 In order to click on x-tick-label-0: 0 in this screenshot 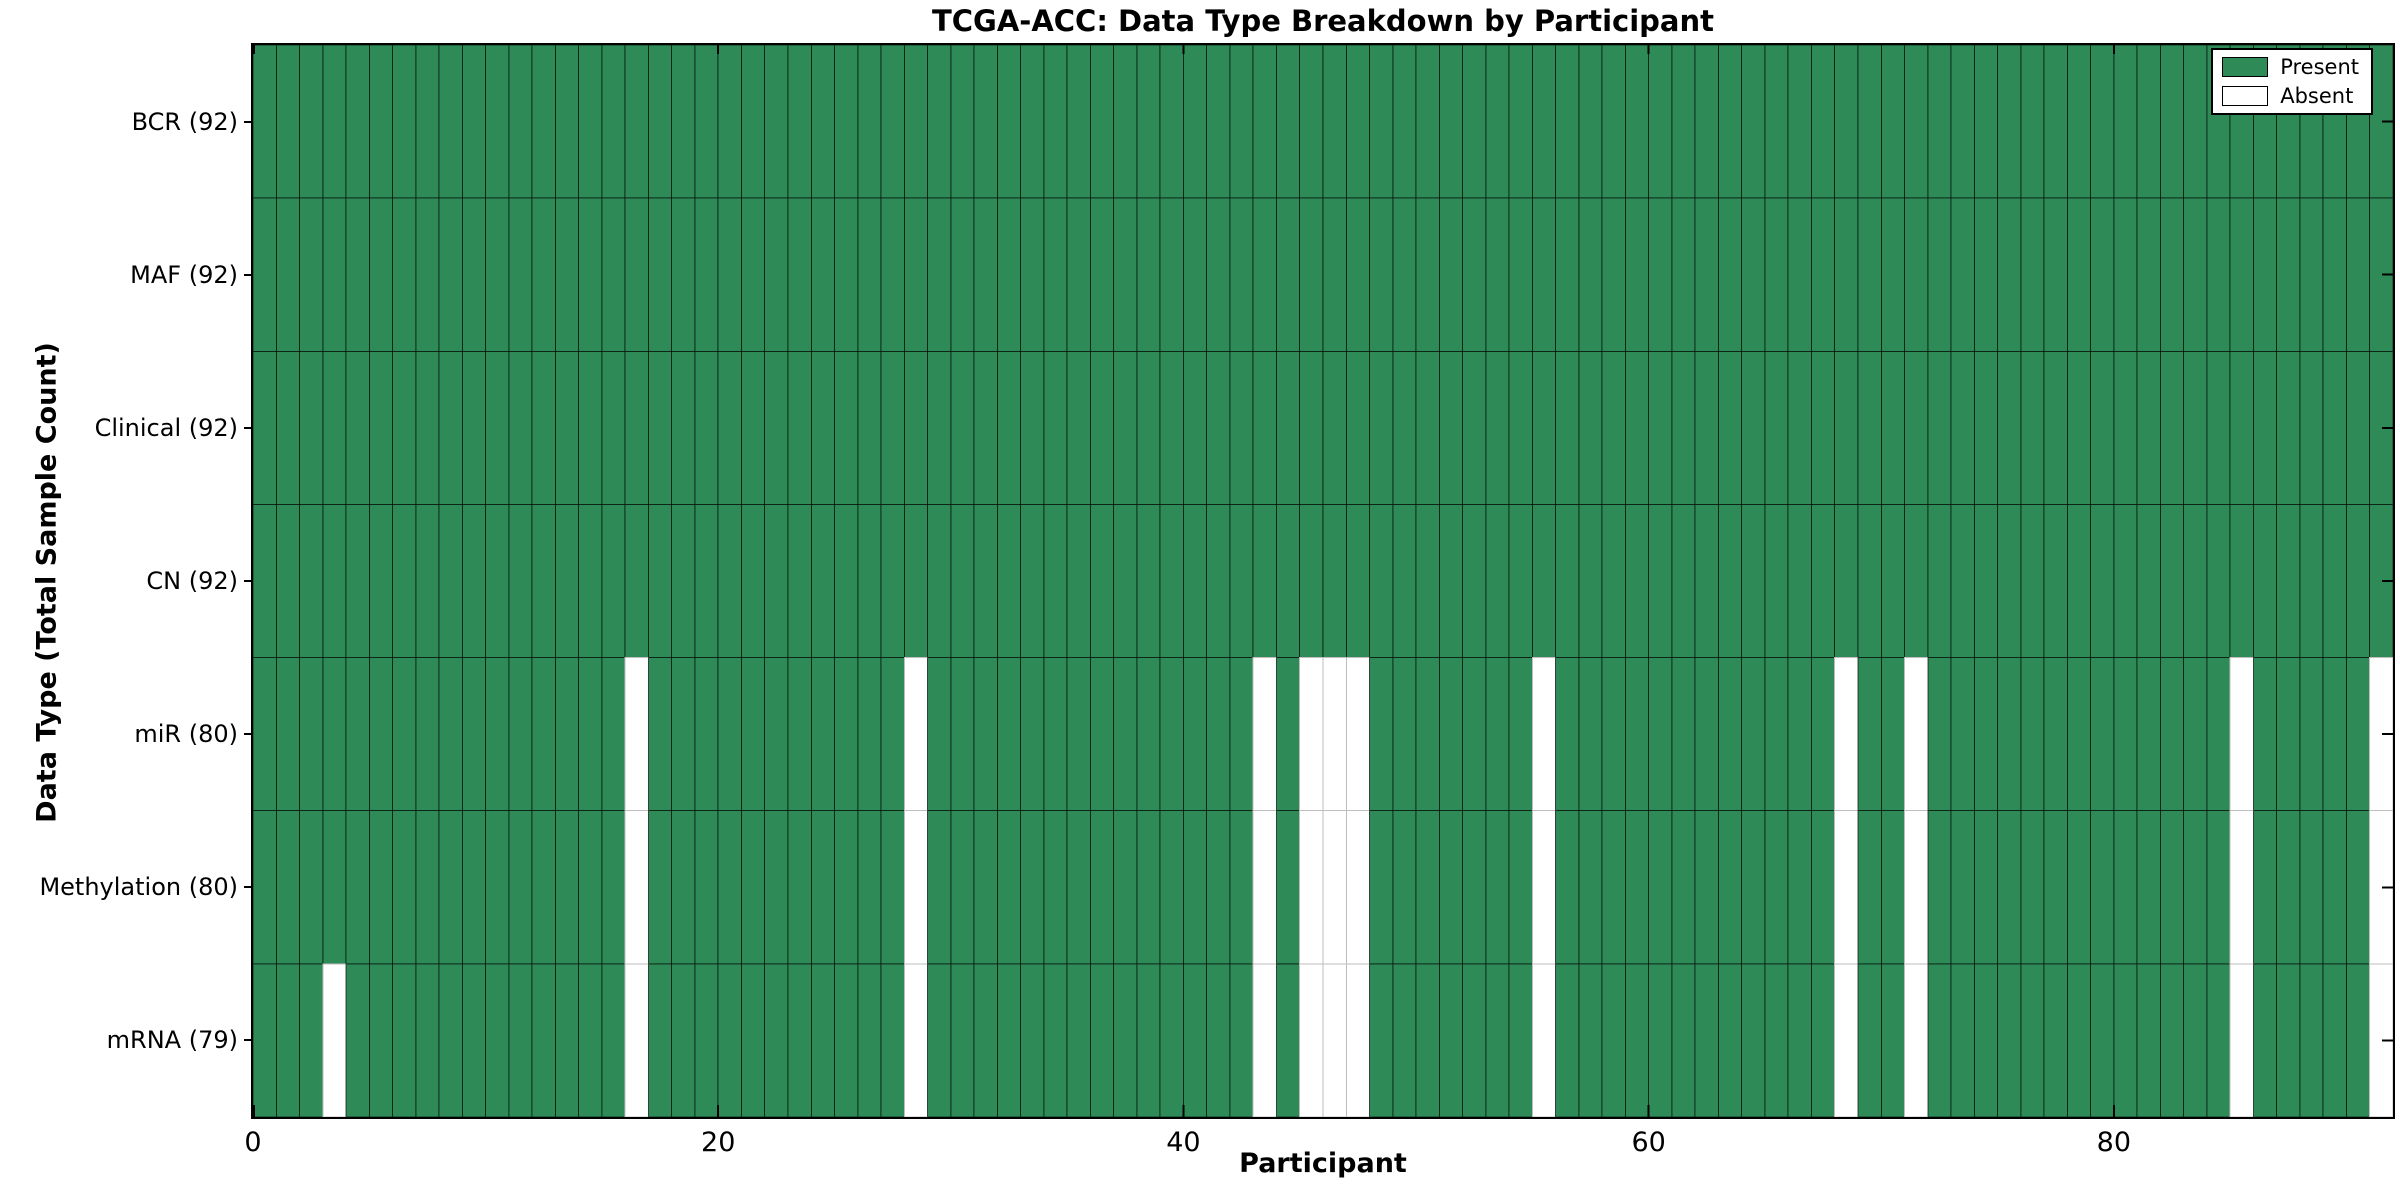, I will do `click(253, 1142)`.